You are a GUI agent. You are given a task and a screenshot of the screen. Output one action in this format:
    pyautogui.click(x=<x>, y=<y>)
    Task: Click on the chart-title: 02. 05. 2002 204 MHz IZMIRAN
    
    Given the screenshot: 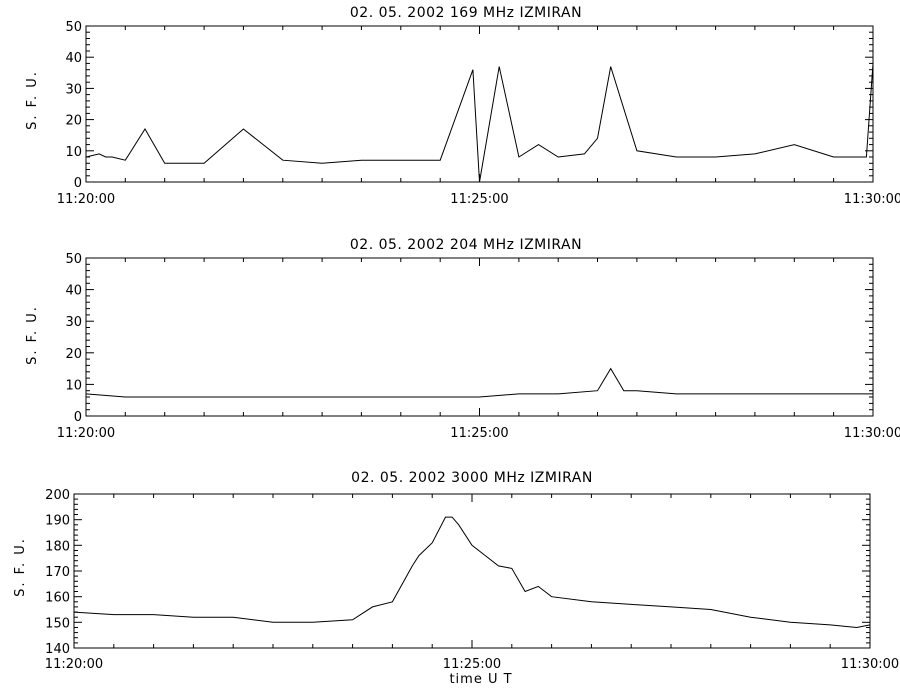 What is the action you would take?
    pyautogui.click(x=466, y=245)
    